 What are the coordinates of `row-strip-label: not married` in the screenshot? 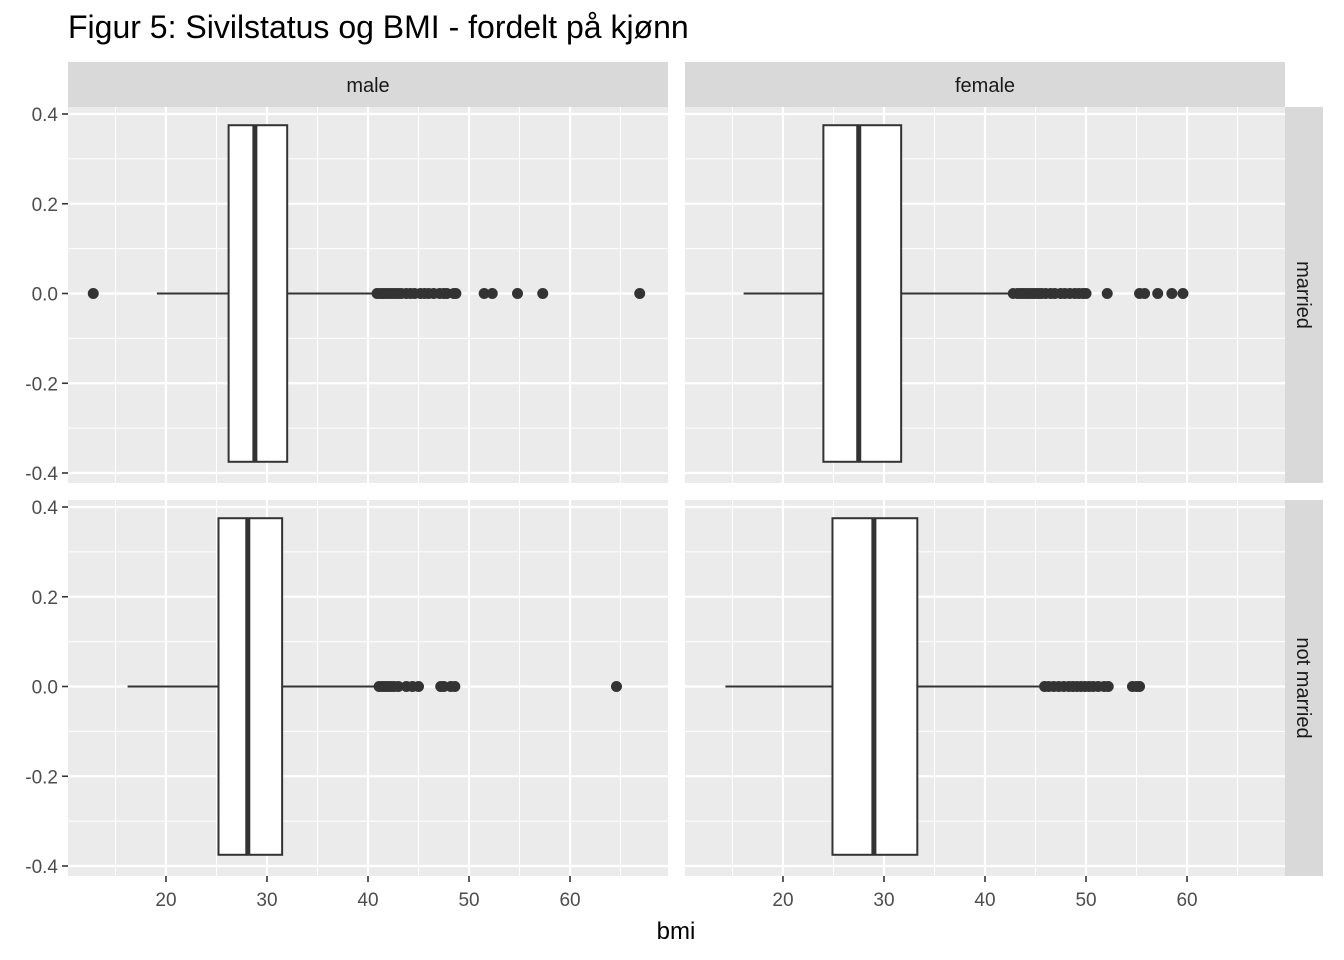 It's located at (1303, 687).